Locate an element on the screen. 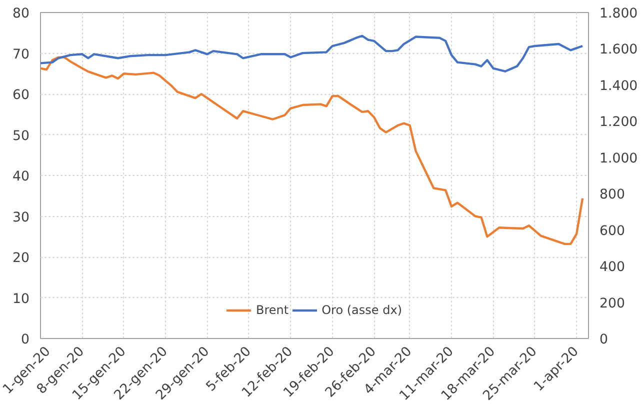  y-tick-label: 50 is located at coordinates (21, 136).